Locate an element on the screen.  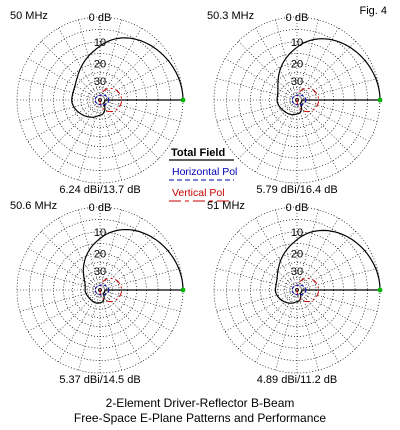
performance-label: 5.37 dBi/14.5 dB is located at coordinates (99, 380).